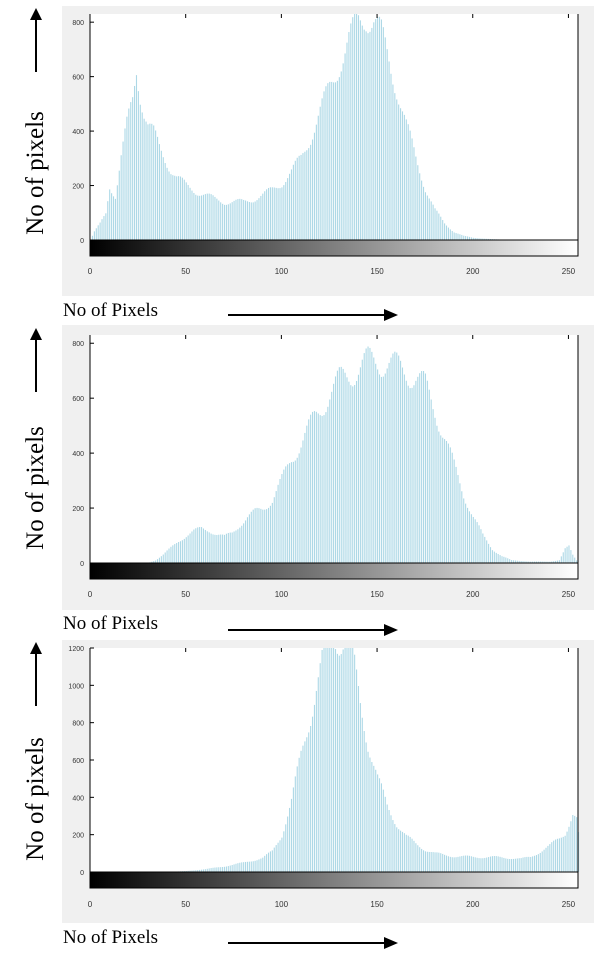  What do you see at coordinates (78, 836) in the screenshot?
I see `y-tick-label: 200` at bounding box center [78, 836].